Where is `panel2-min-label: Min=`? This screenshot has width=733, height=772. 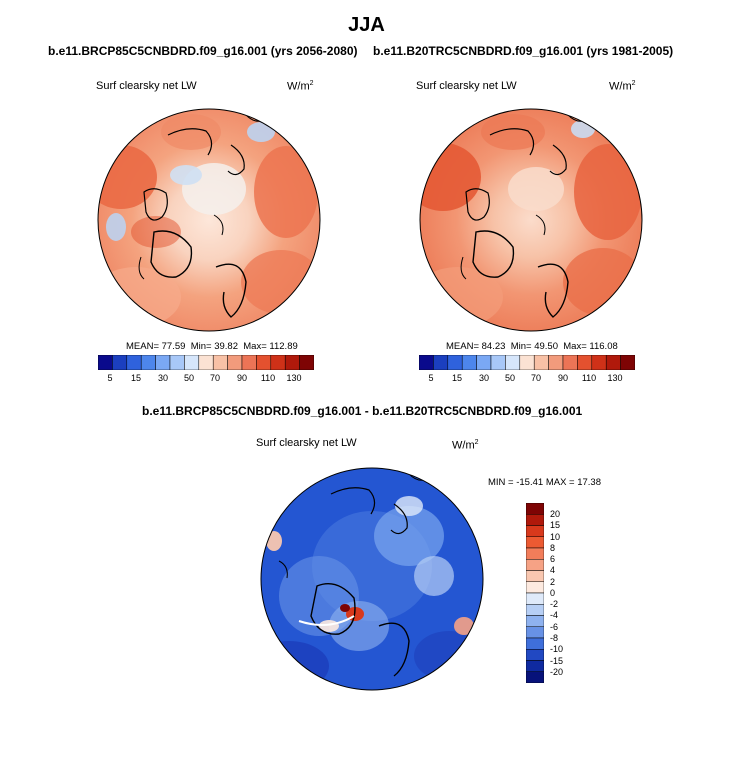
panel2-min-label: Min= is located at coordinates (521, 346).